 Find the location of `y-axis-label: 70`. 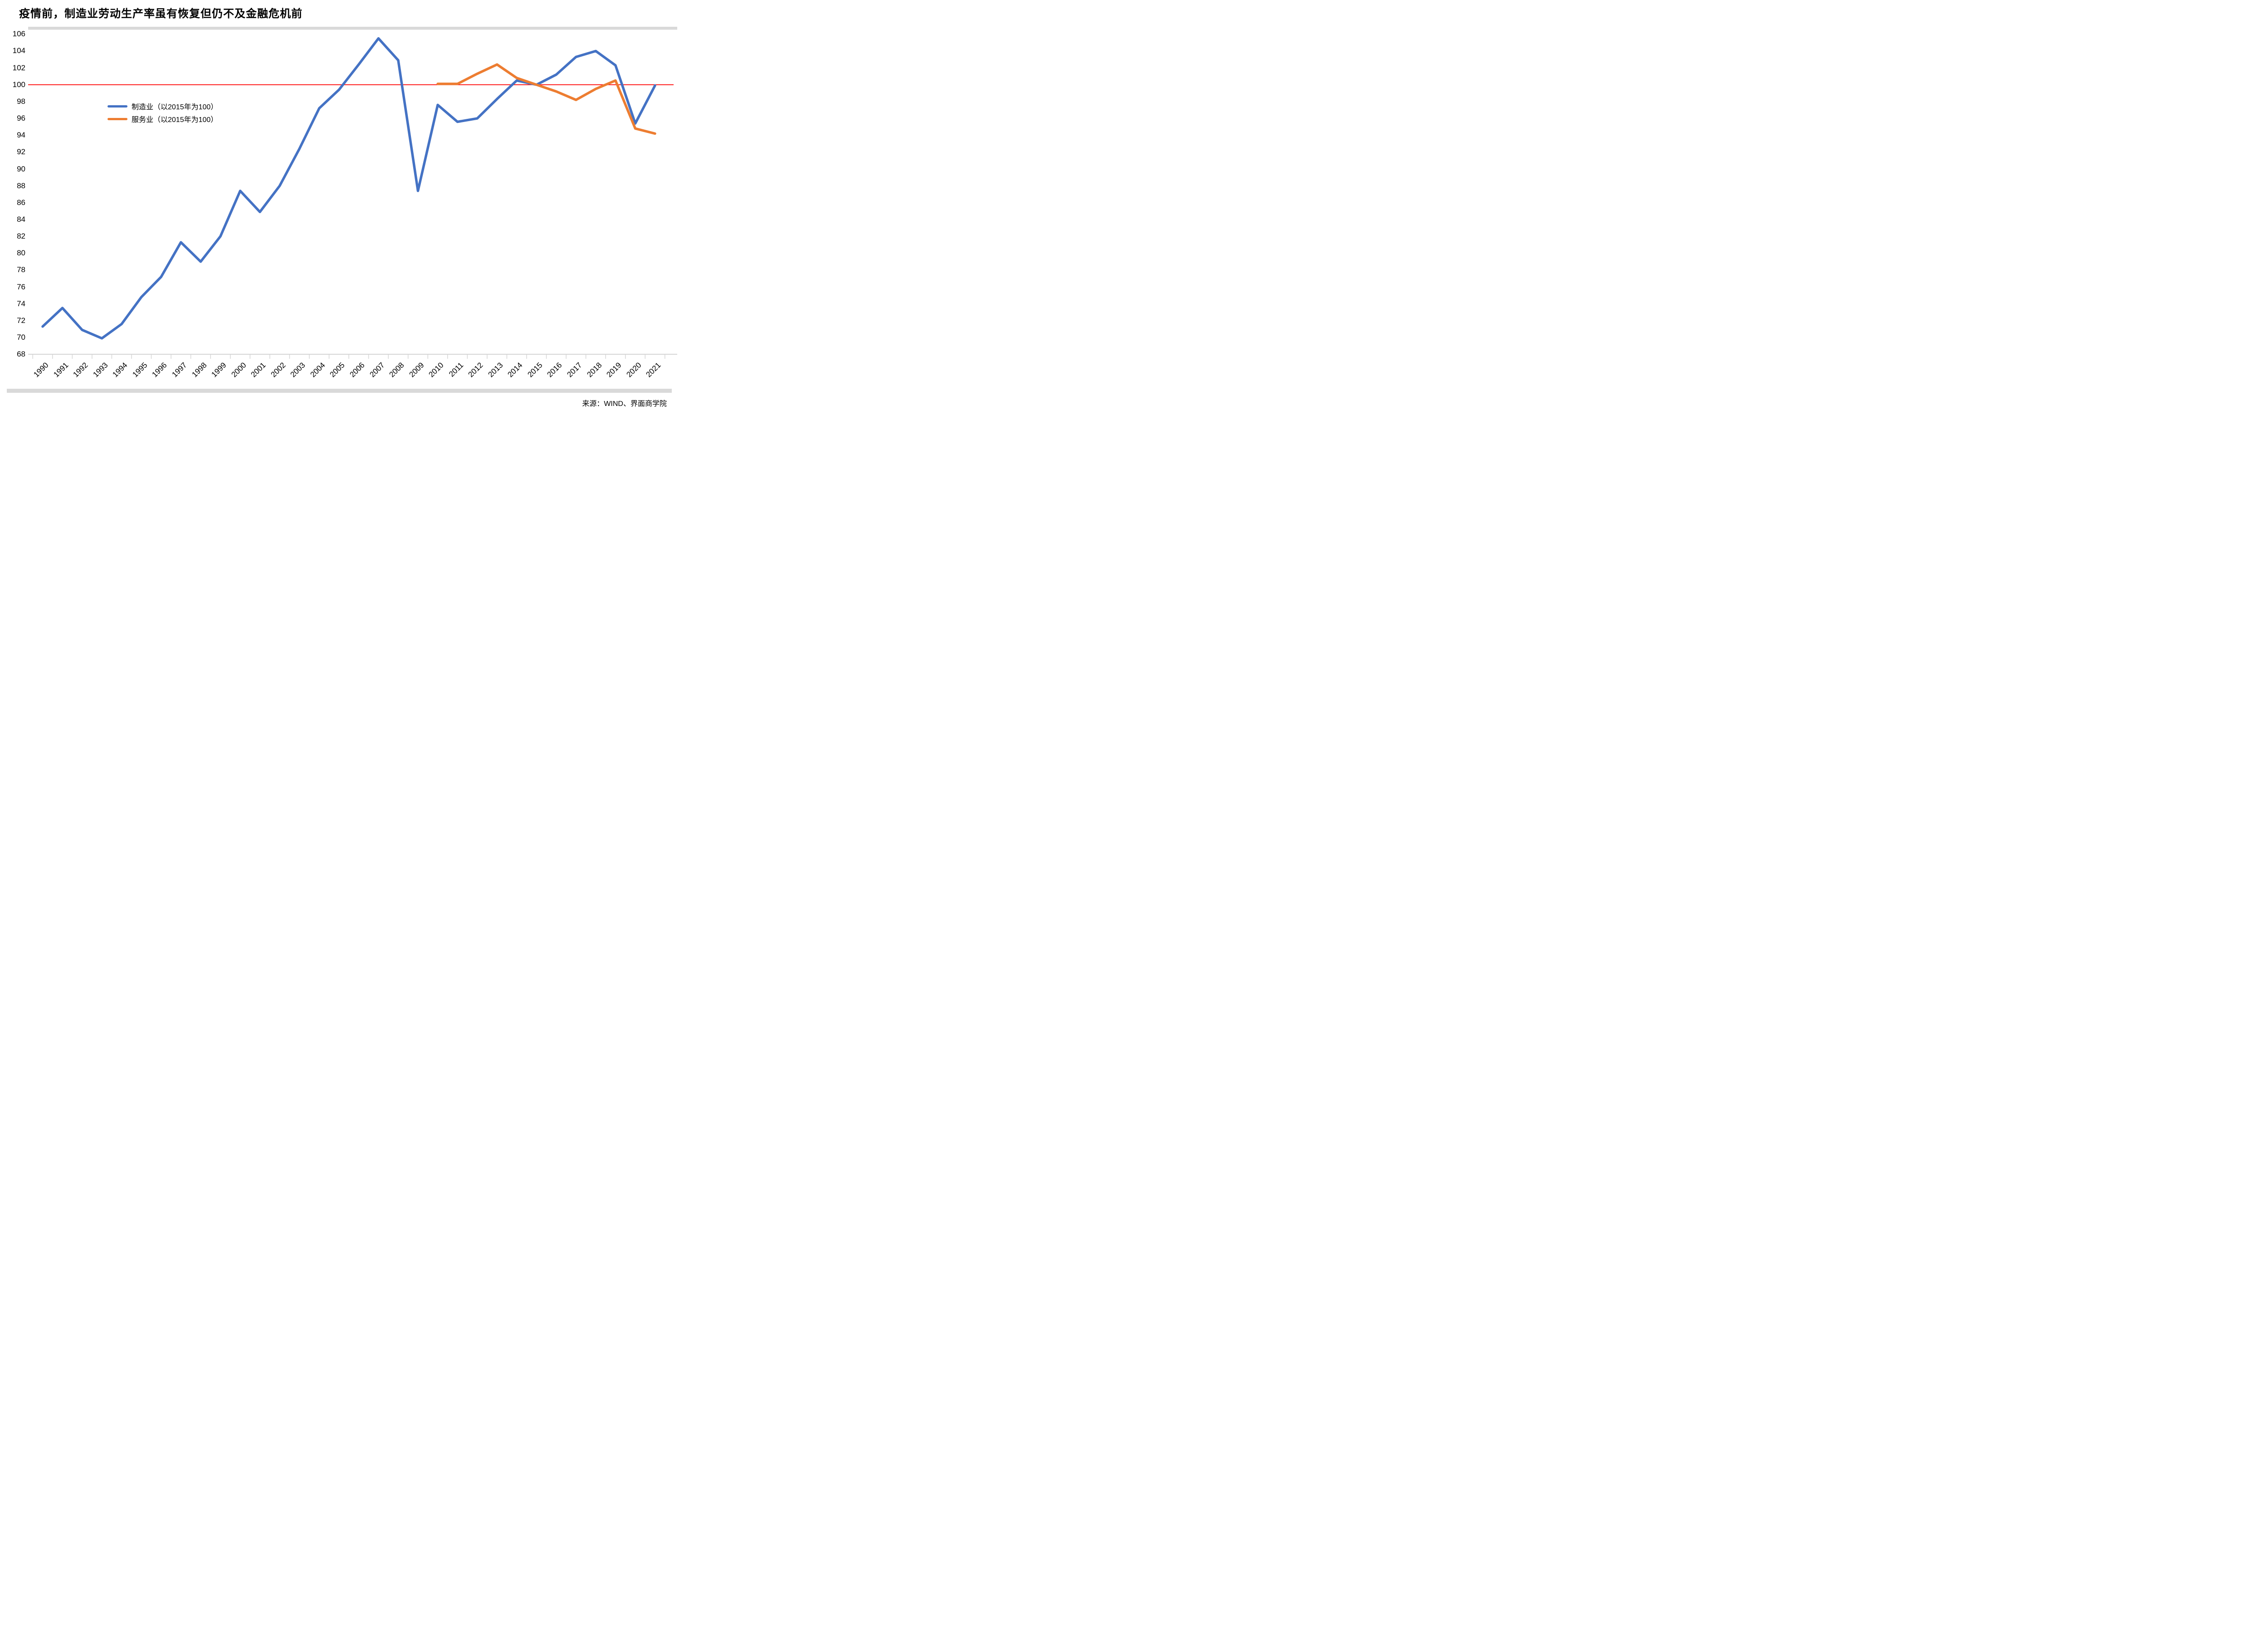

y-axis-label: 70 is located at coordinates (21, 338).